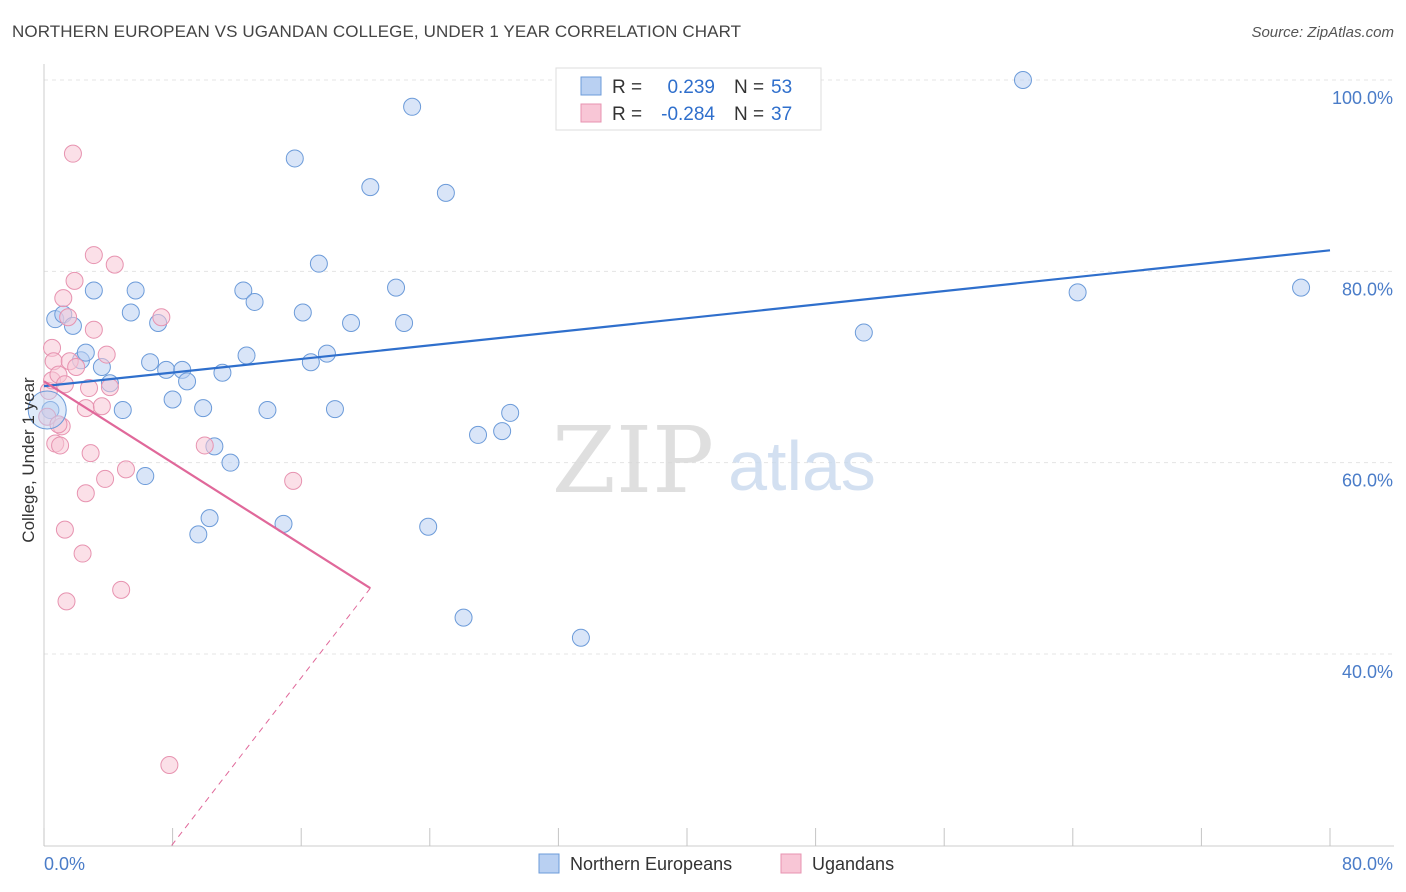 The width and height of the screenshot is (1406, 892). I want to click on y-tick-label: 40.0%, so click(1367, 672).